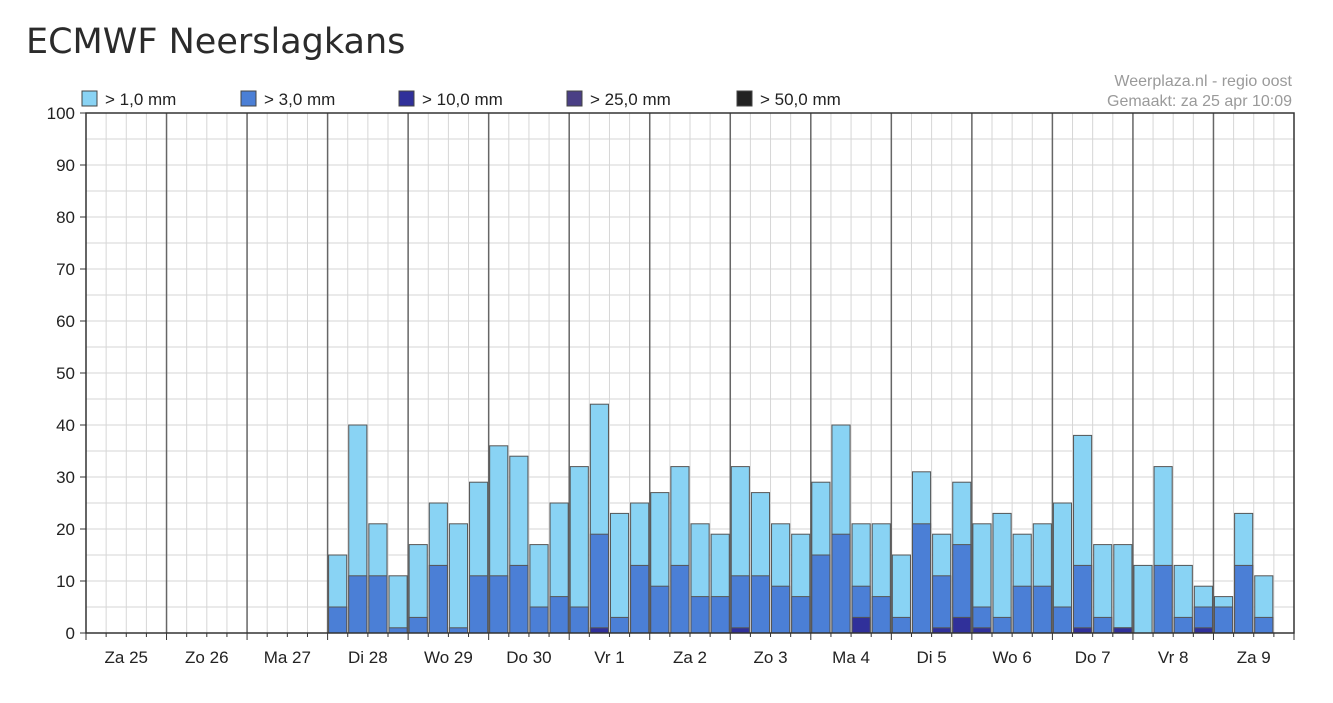 The height and width of the screenshot is (703, 1333). Describe the element at coordinates (206, 657) in the screenshot. I see `x-tick-label: Zo 26` at that location.